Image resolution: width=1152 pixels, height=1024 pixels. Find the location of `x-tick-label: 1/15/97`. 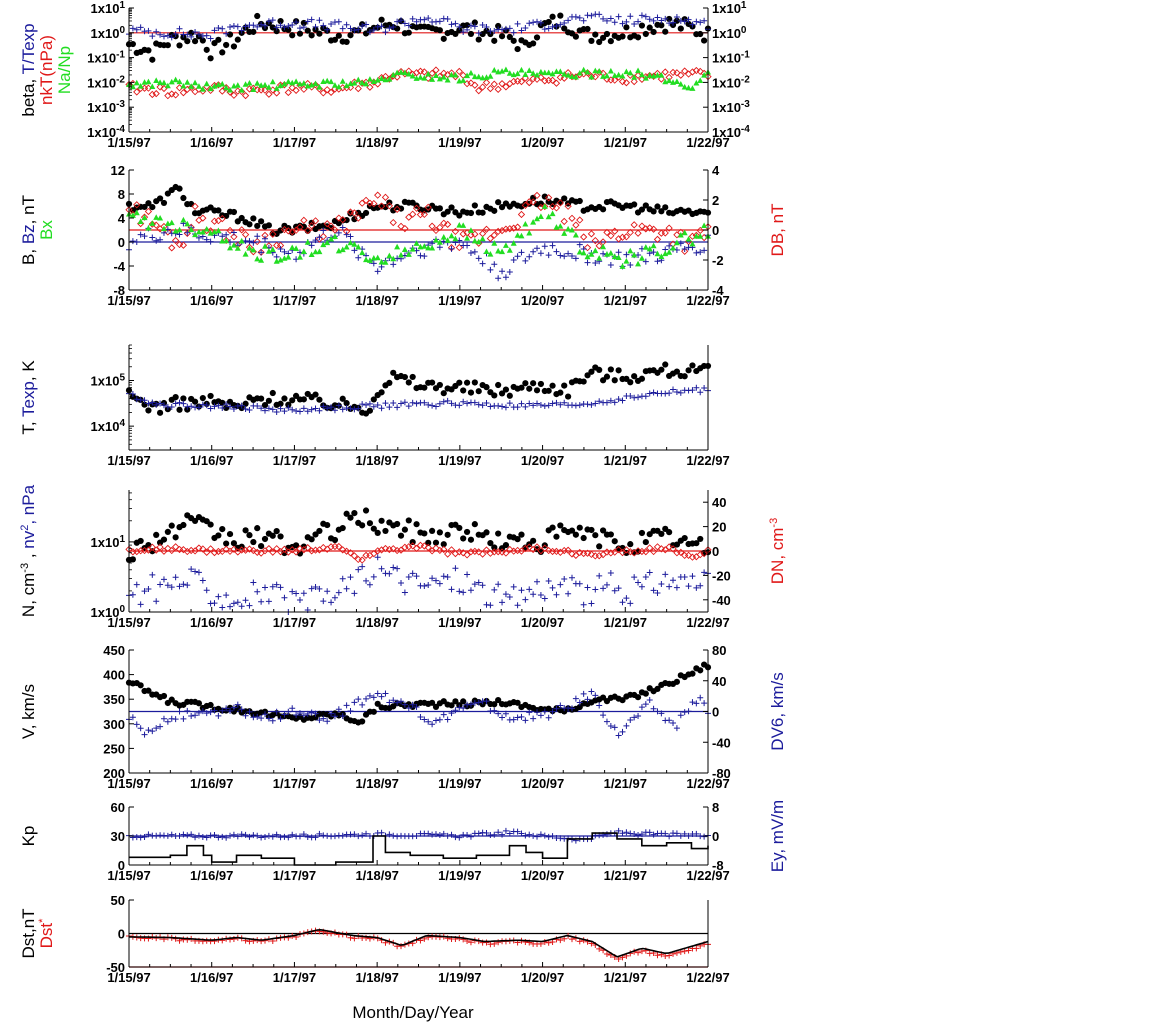

x-tick-label: 1/15/97 is located at coordinates (128, 300).